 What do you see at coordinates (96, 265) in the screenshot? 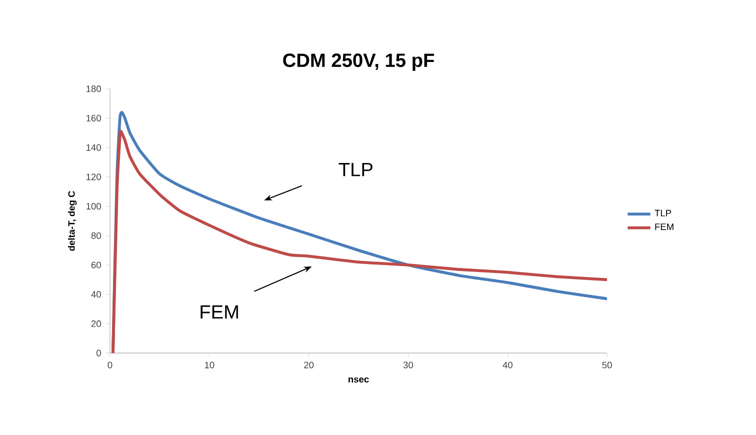
I see `y-tick-label: 60` at bounding box center [96, 265].